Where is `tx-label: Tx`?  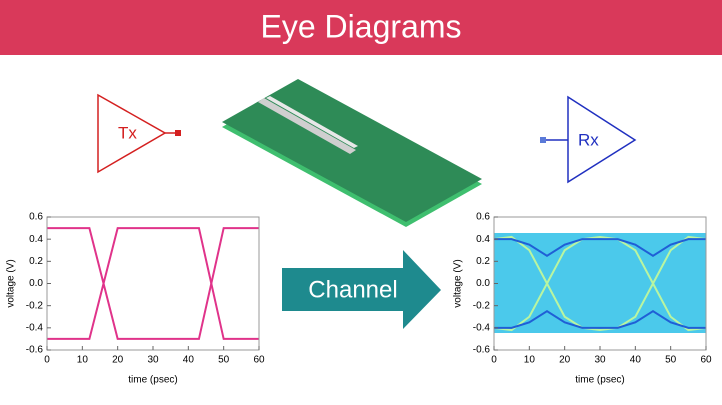
tx-label: Tx is located at coordinates (127, 132).